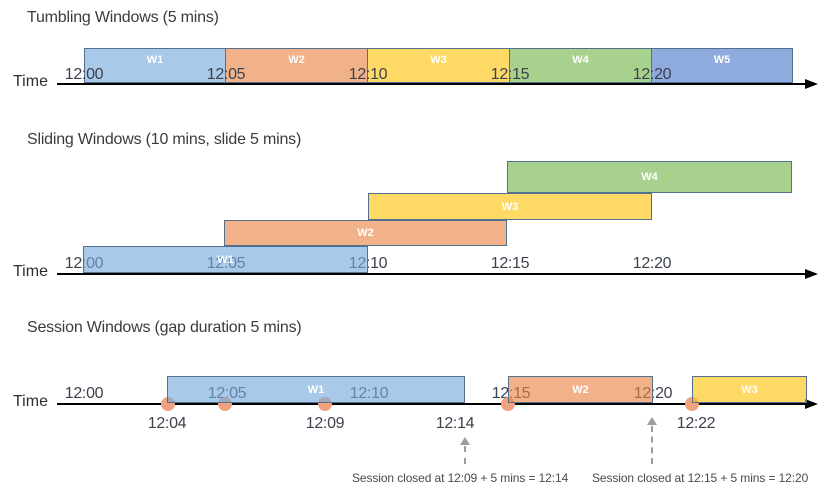 Image resolution: width=829 pixels, height=498 pixels. I want to click on sliding-axis-arrowhead-icon, so click(811, 274).